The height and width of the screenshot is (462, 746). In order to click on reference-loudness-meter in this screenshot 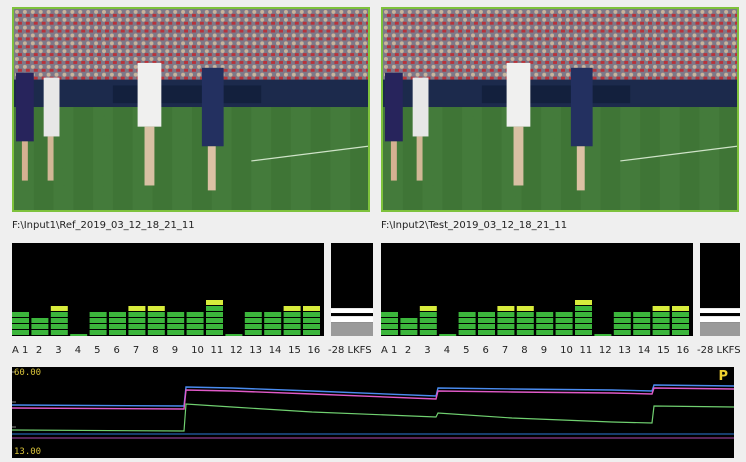, I will do `click(352, 289)`.